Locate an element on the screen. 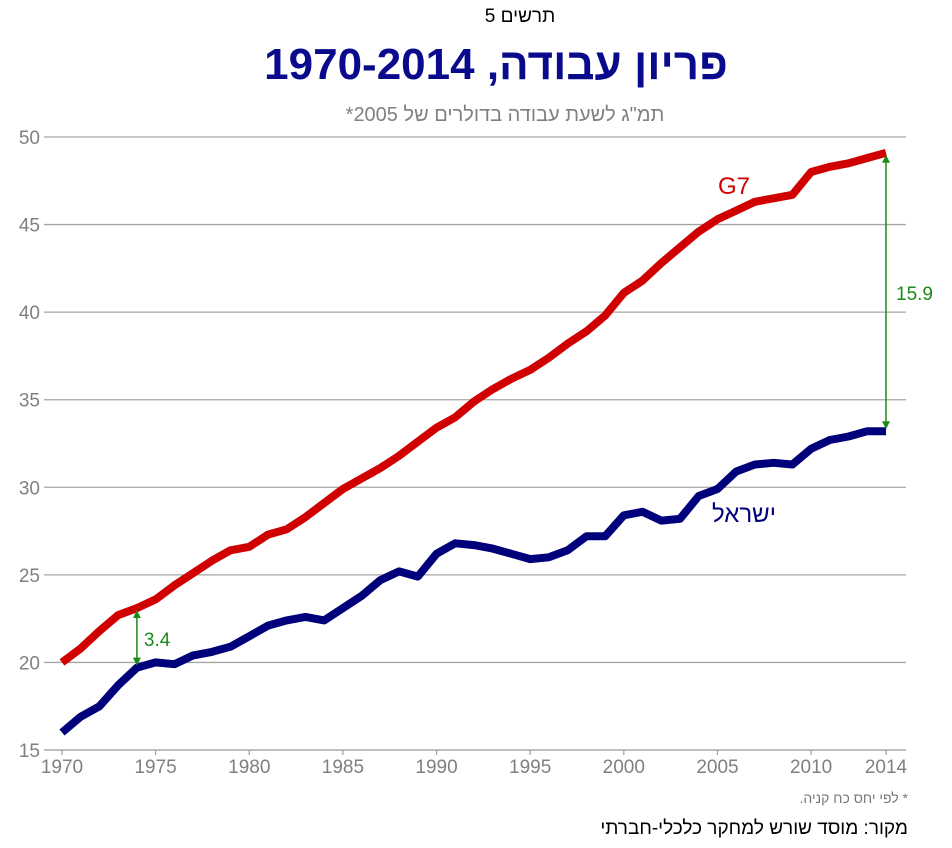 Image resolution: width=952 pixels, height=848 pixels. x-tick-label: 2010 is located at coordinates (811, 767).